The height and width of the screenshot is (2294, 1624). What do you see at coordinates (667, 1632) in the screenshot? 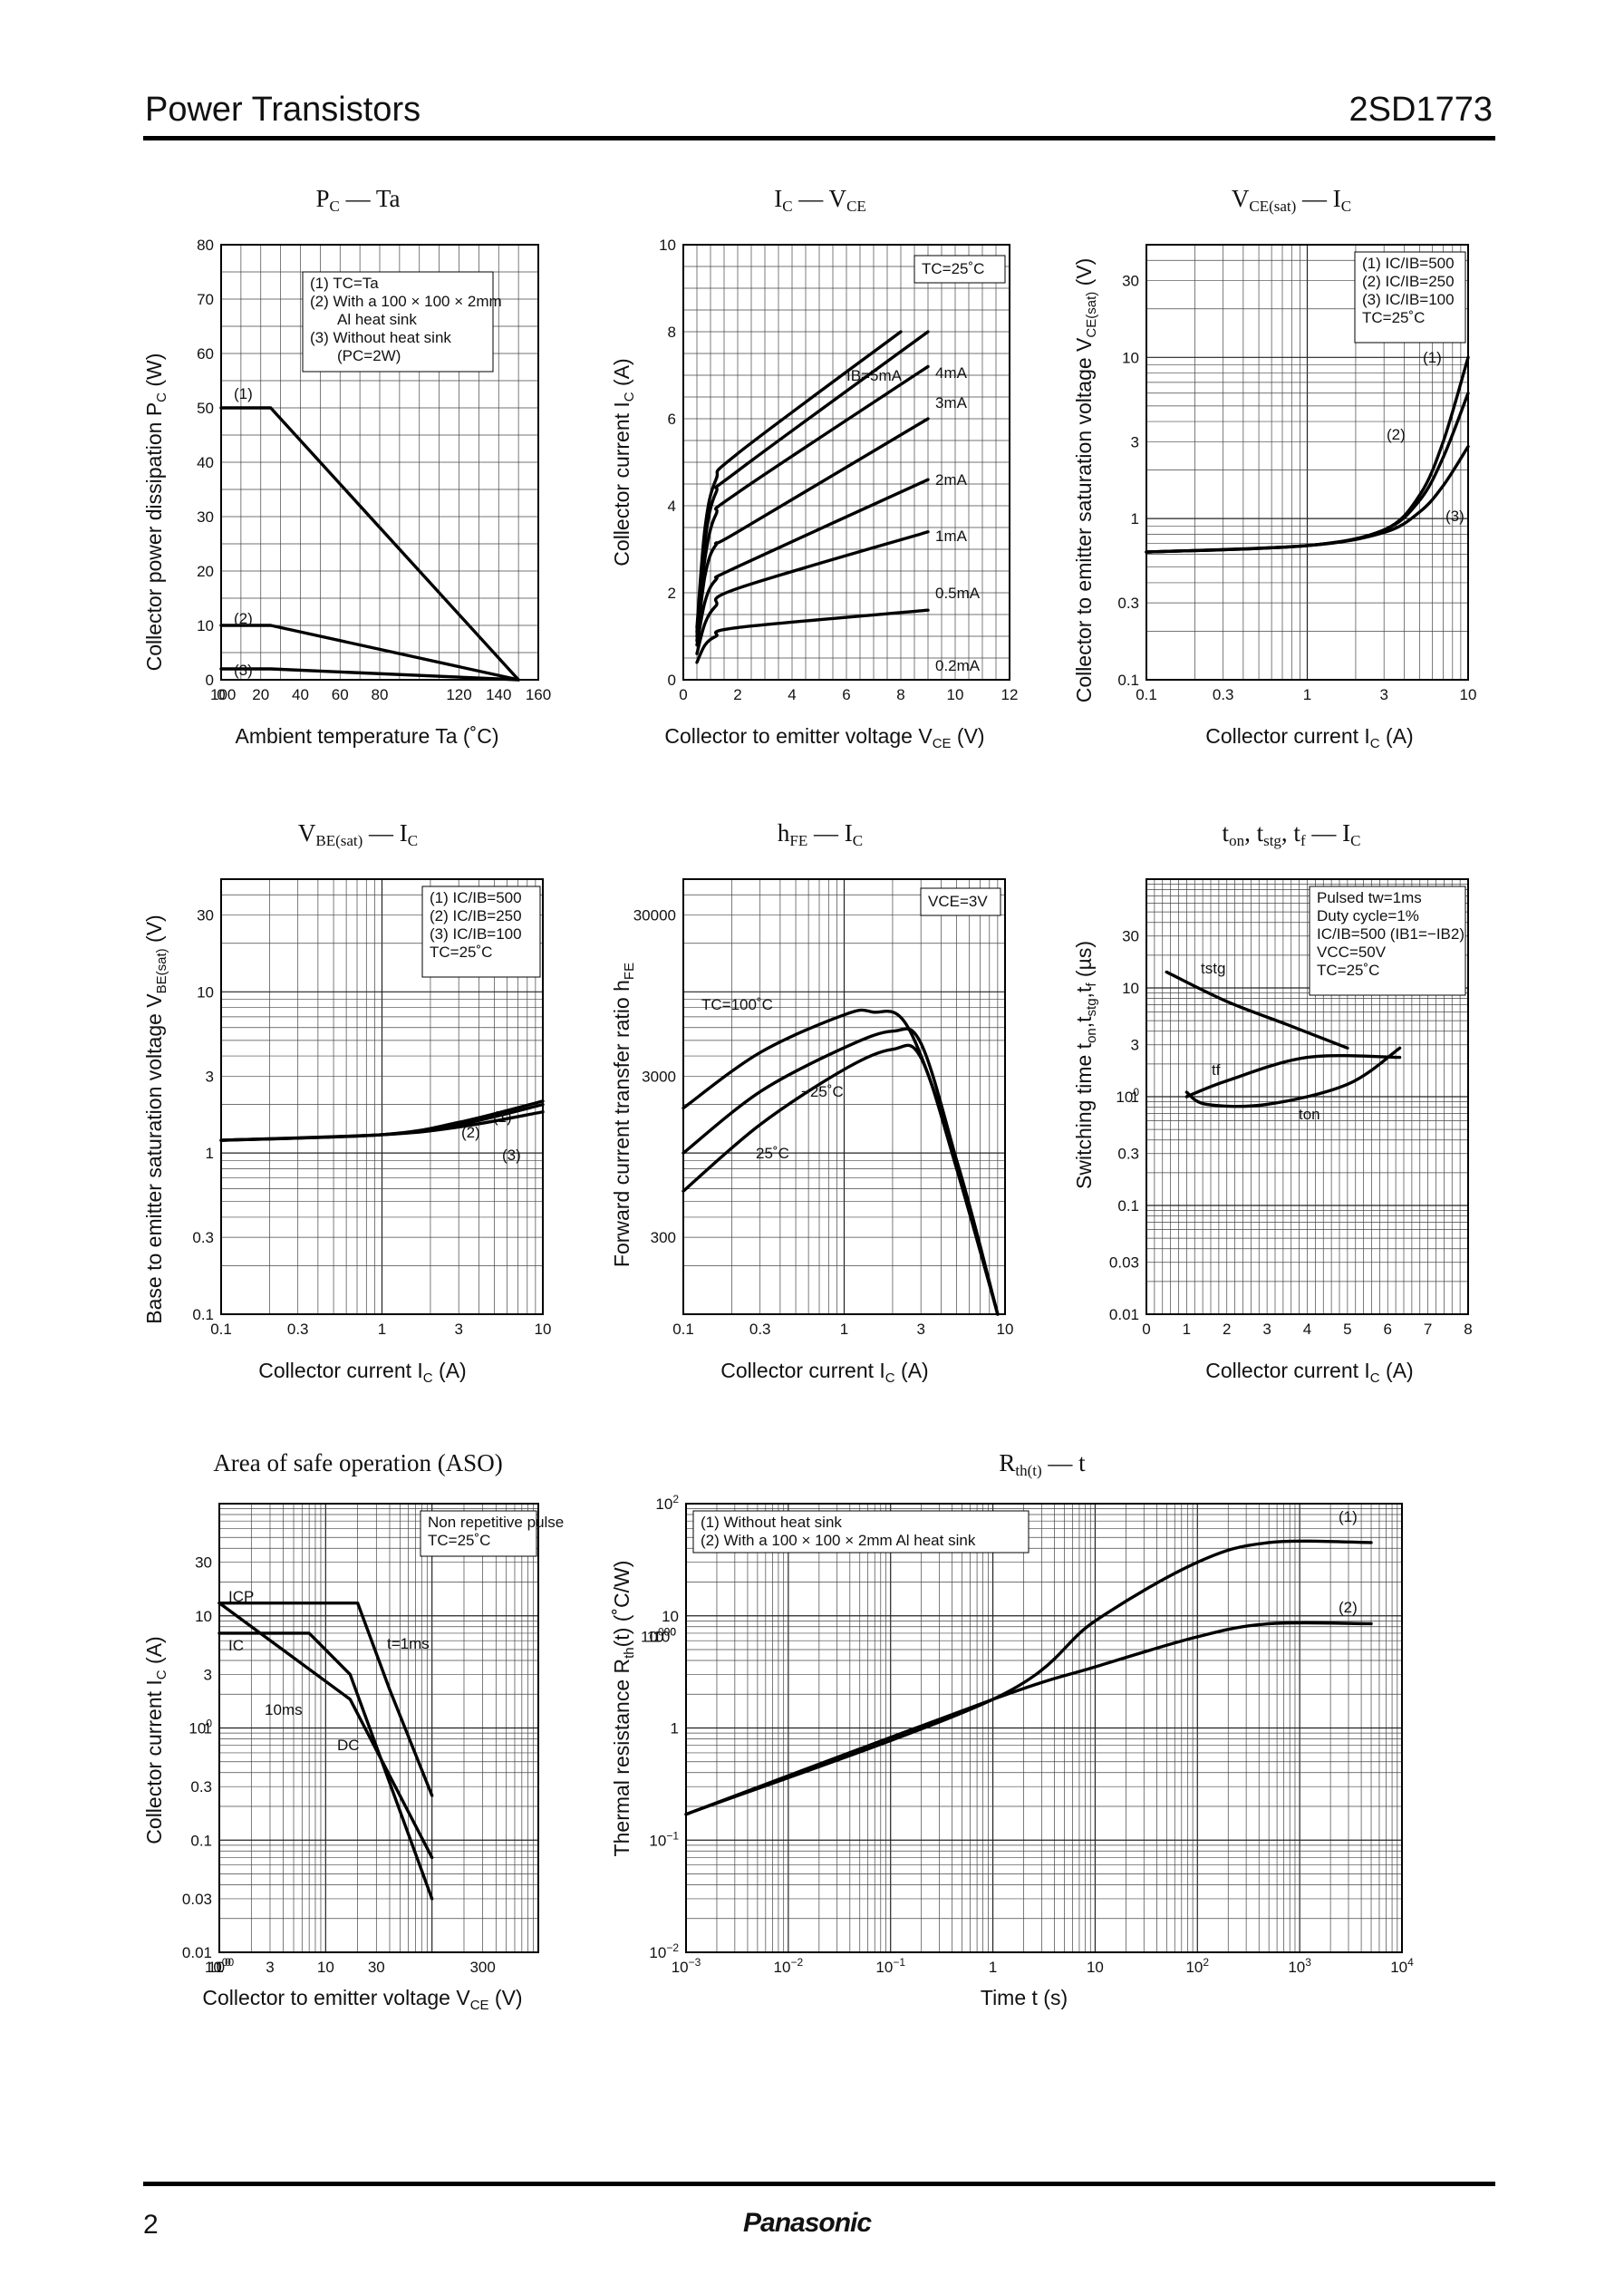
I see `tick-exponent: 000` at bounding box center [667, 1632].